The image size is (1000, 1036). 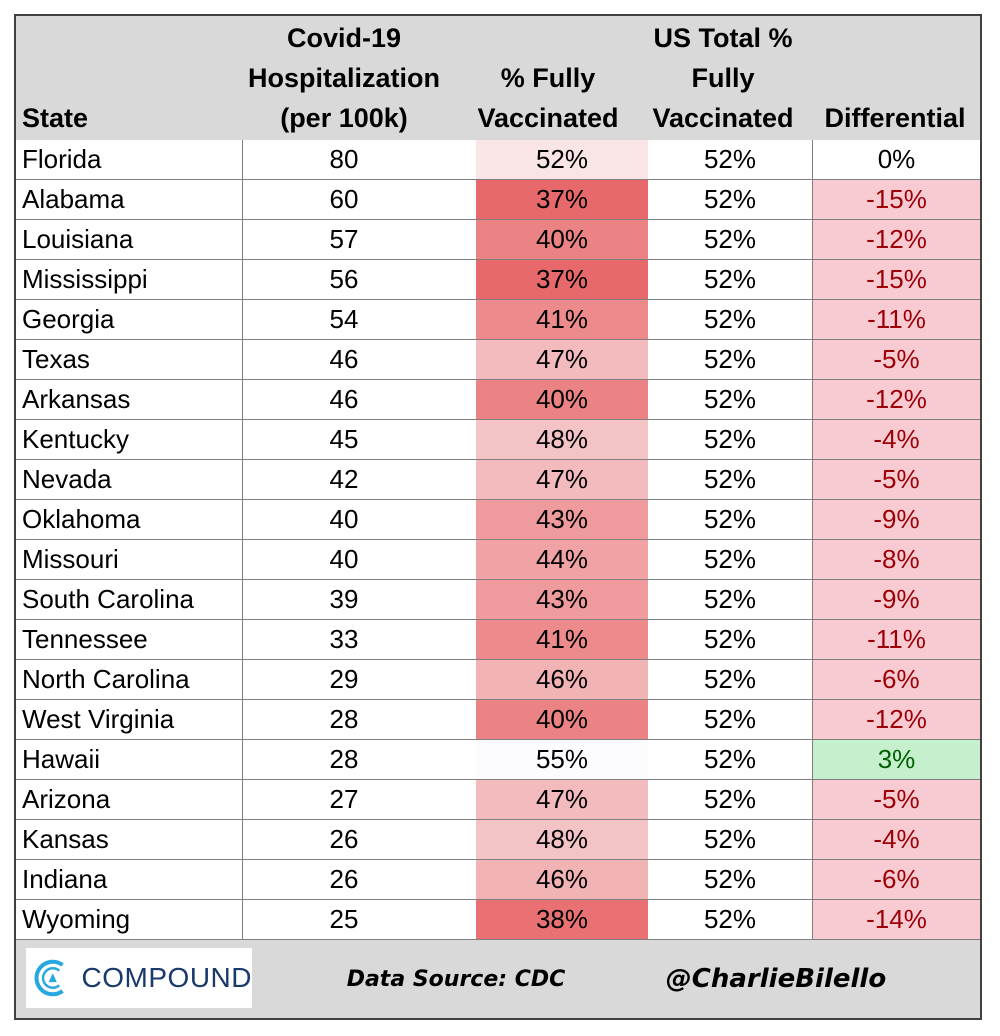 I want to click on header-differential: Differential, so click(x=895, y=118).